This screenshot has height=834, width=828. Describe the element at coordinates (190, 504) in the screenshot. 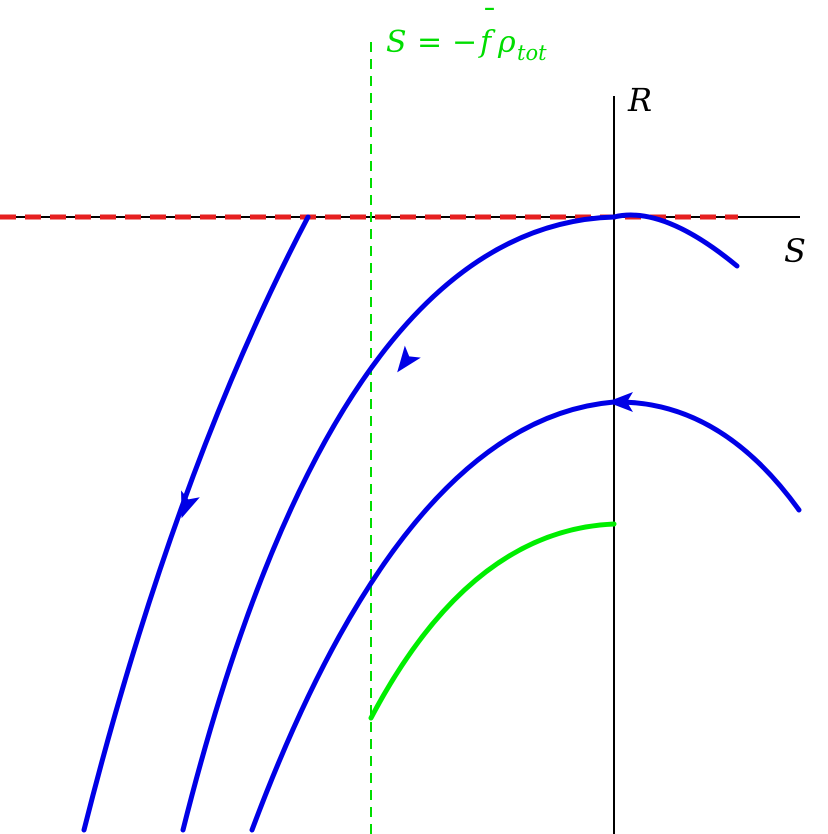

I see `arrow-left-trajectory` at that location.